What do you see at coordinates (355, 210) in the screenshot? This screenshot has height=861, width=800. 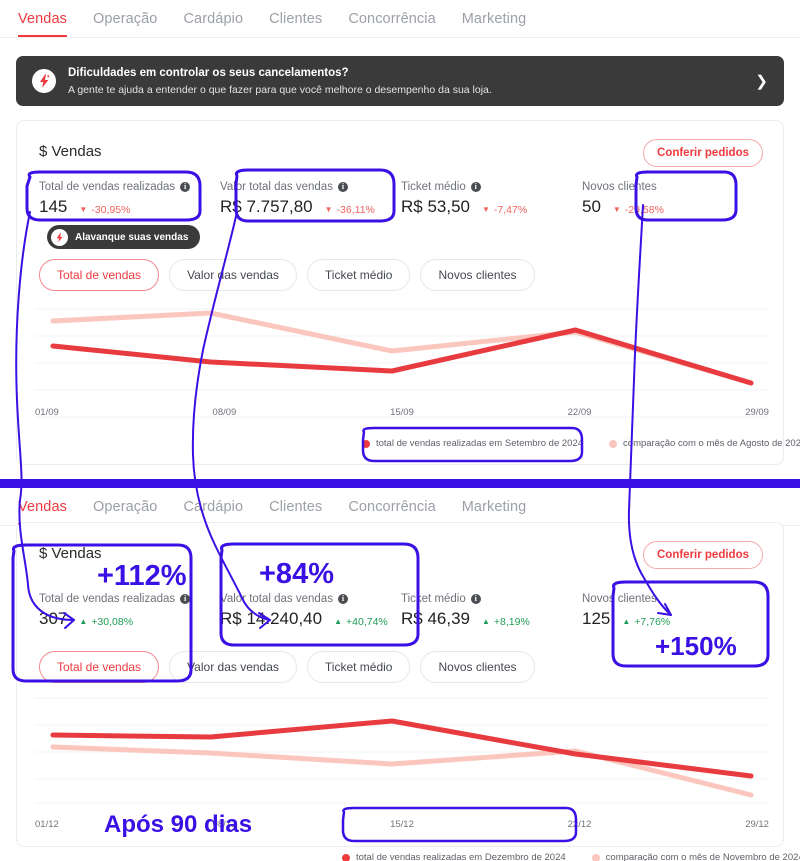 I see `metric-delta-text: -36,11%` at bounding box center [355, 210].